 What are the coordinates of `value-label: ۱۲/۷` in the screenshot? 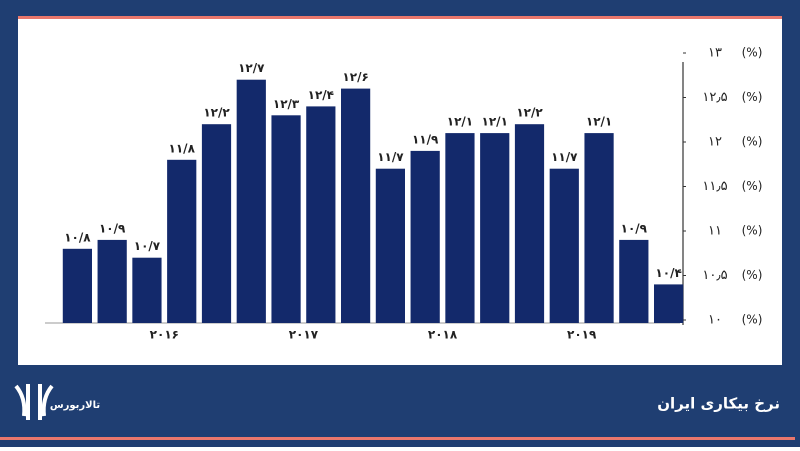 It's located at (251, 68).